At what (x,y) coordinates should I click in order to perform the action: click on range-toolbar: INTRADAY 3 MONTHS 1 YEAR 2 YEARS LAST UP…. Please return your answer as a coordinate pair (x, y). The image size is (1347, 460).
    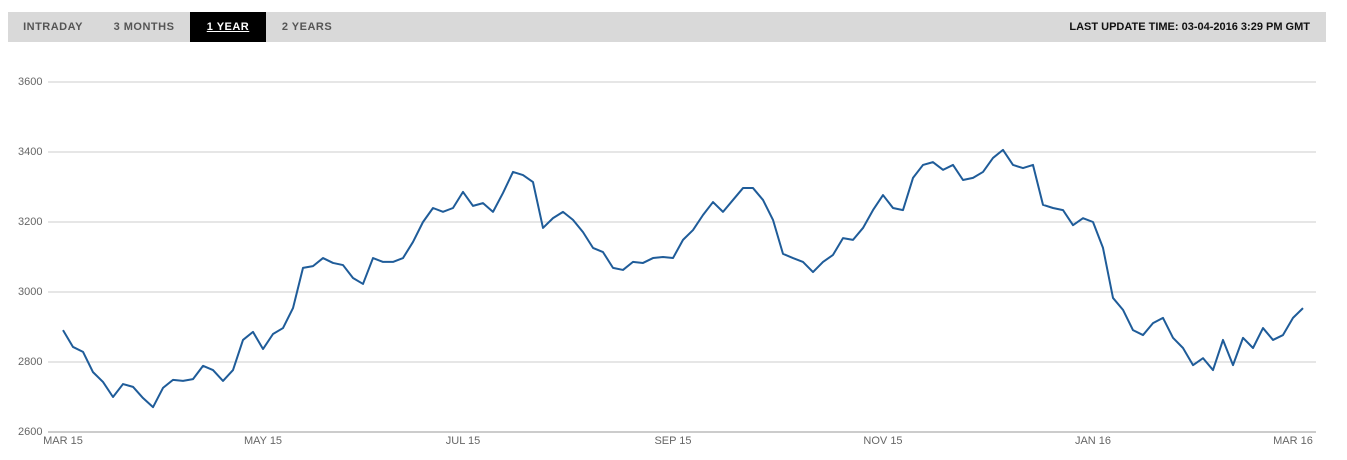
    Looking at the image, I should click on (667, 27).